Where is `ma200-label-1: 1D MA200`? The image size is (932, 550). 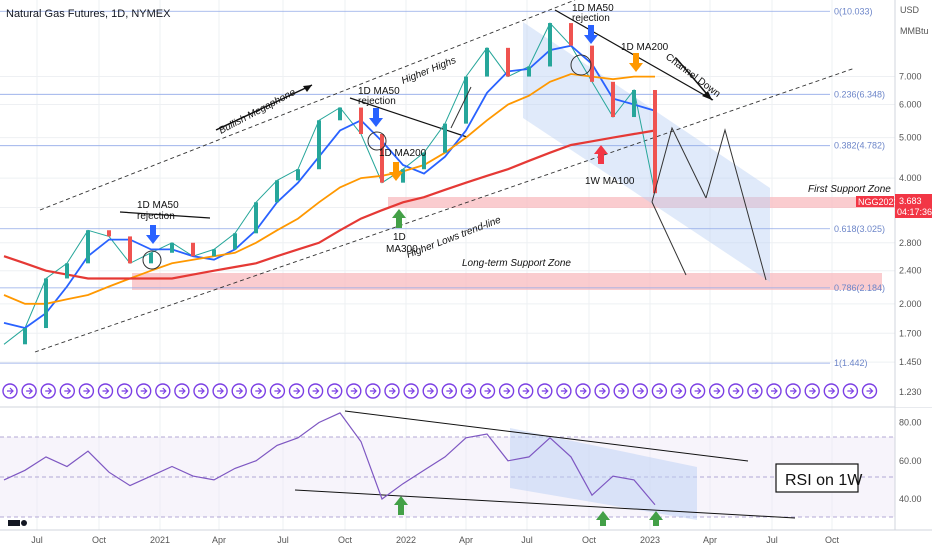 ma200-label-1: 1D MA200 is located at coordinates (403, 153).